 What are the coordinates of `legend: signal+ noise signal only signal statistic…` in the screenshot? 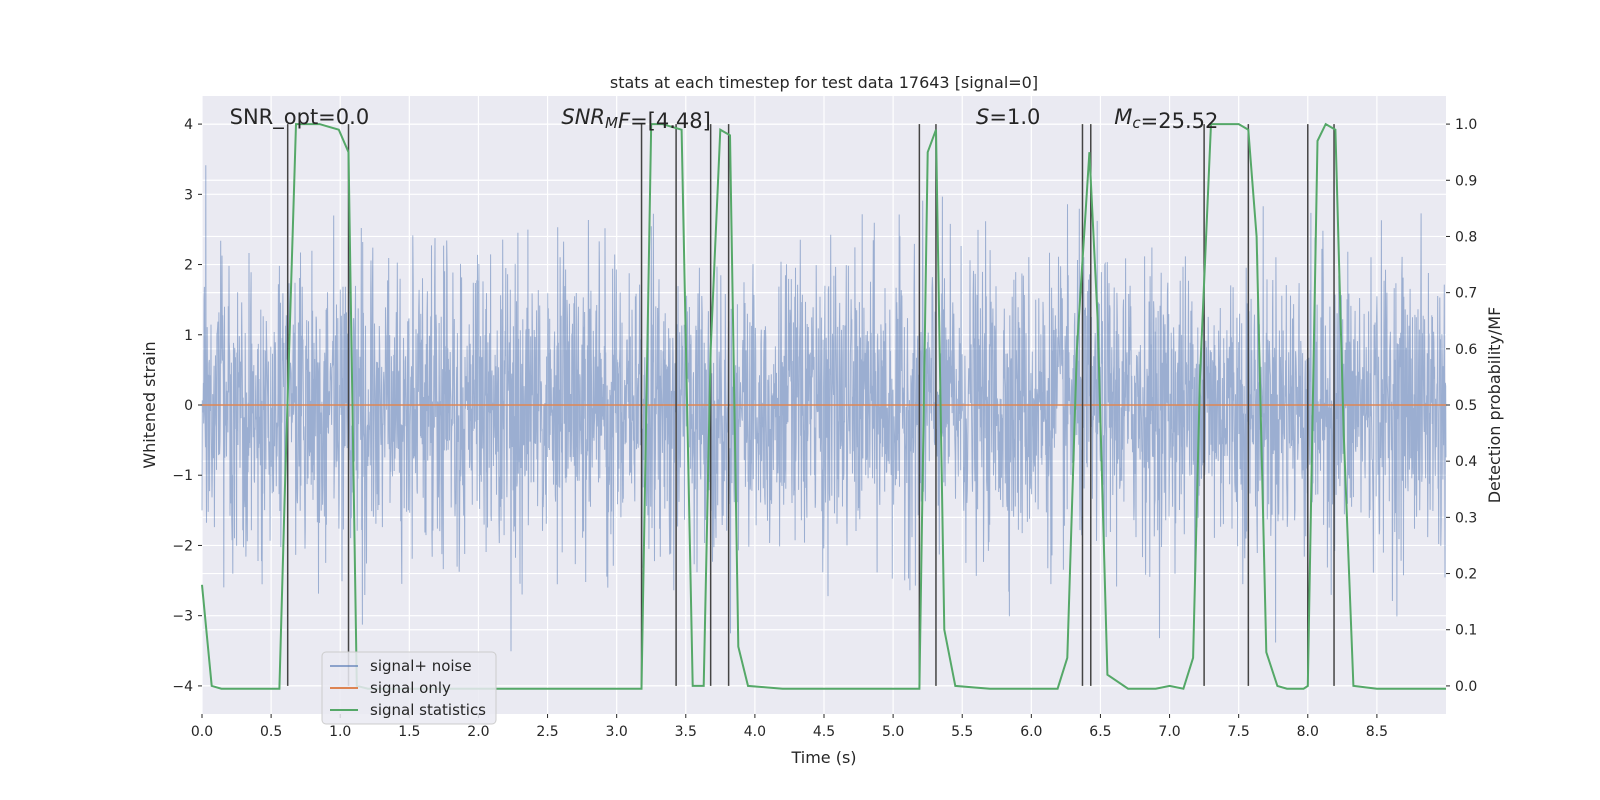 It's located at (409, 688).